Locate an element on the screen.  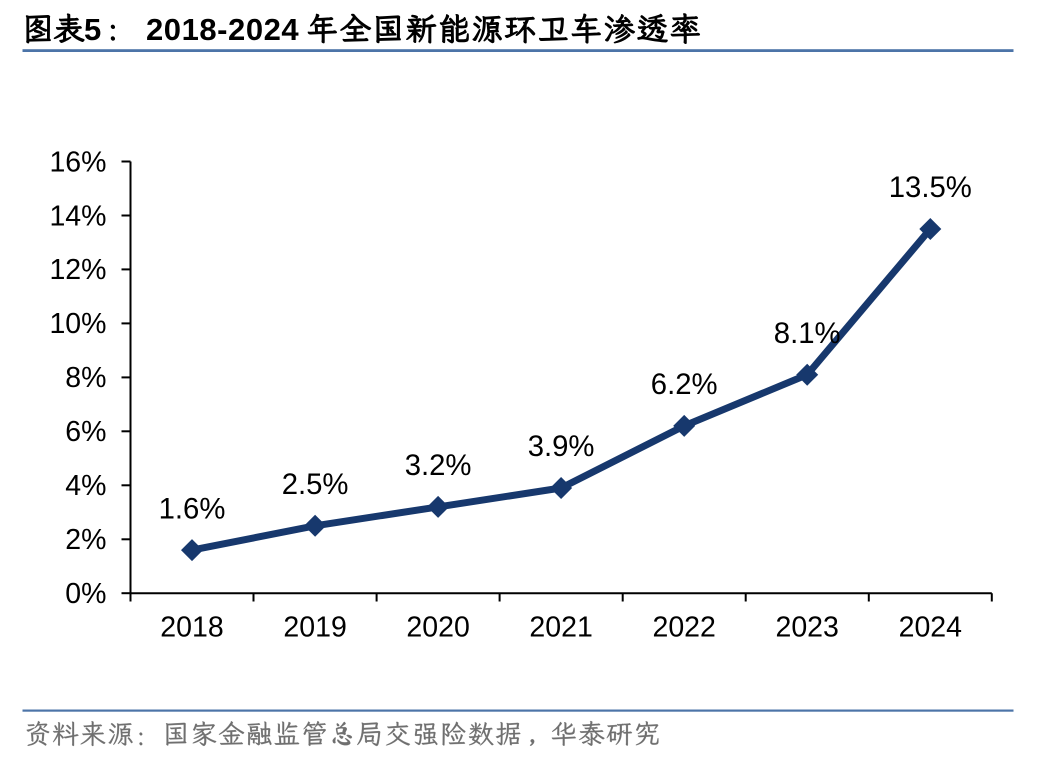
svg-text: 2024 is located at coordinates (931, 628).